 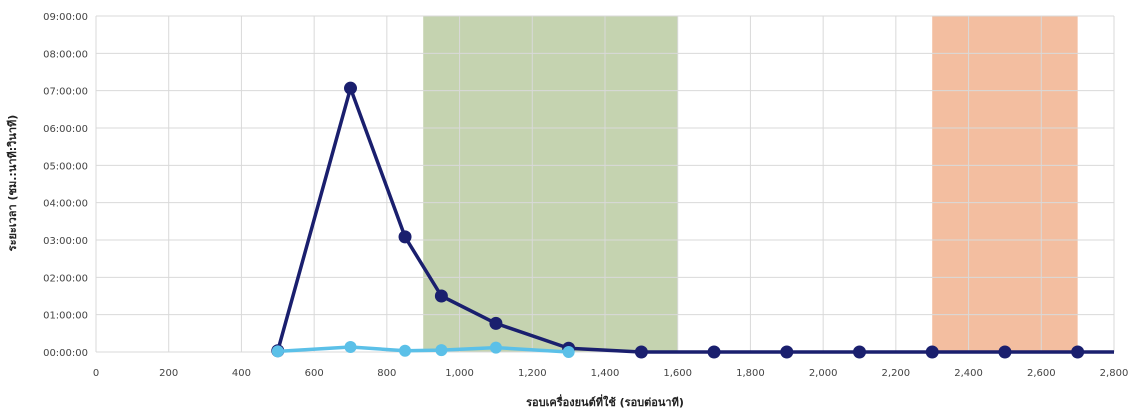 I want to click on x-tick-label: 400, so click(x=241, y=373).